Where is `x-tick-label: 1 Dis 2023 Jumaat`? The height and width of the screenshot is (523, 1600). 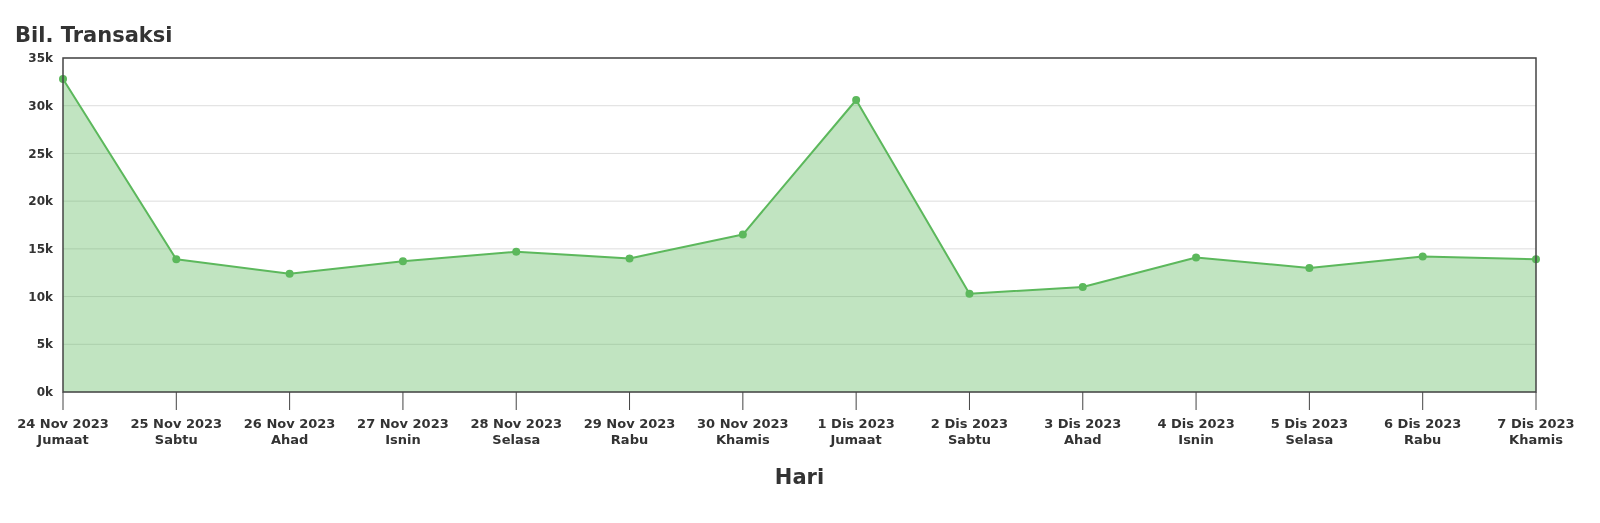
x-tick-label: 1 Dis 2023 Jumaat is located at coordinates (856, 431).